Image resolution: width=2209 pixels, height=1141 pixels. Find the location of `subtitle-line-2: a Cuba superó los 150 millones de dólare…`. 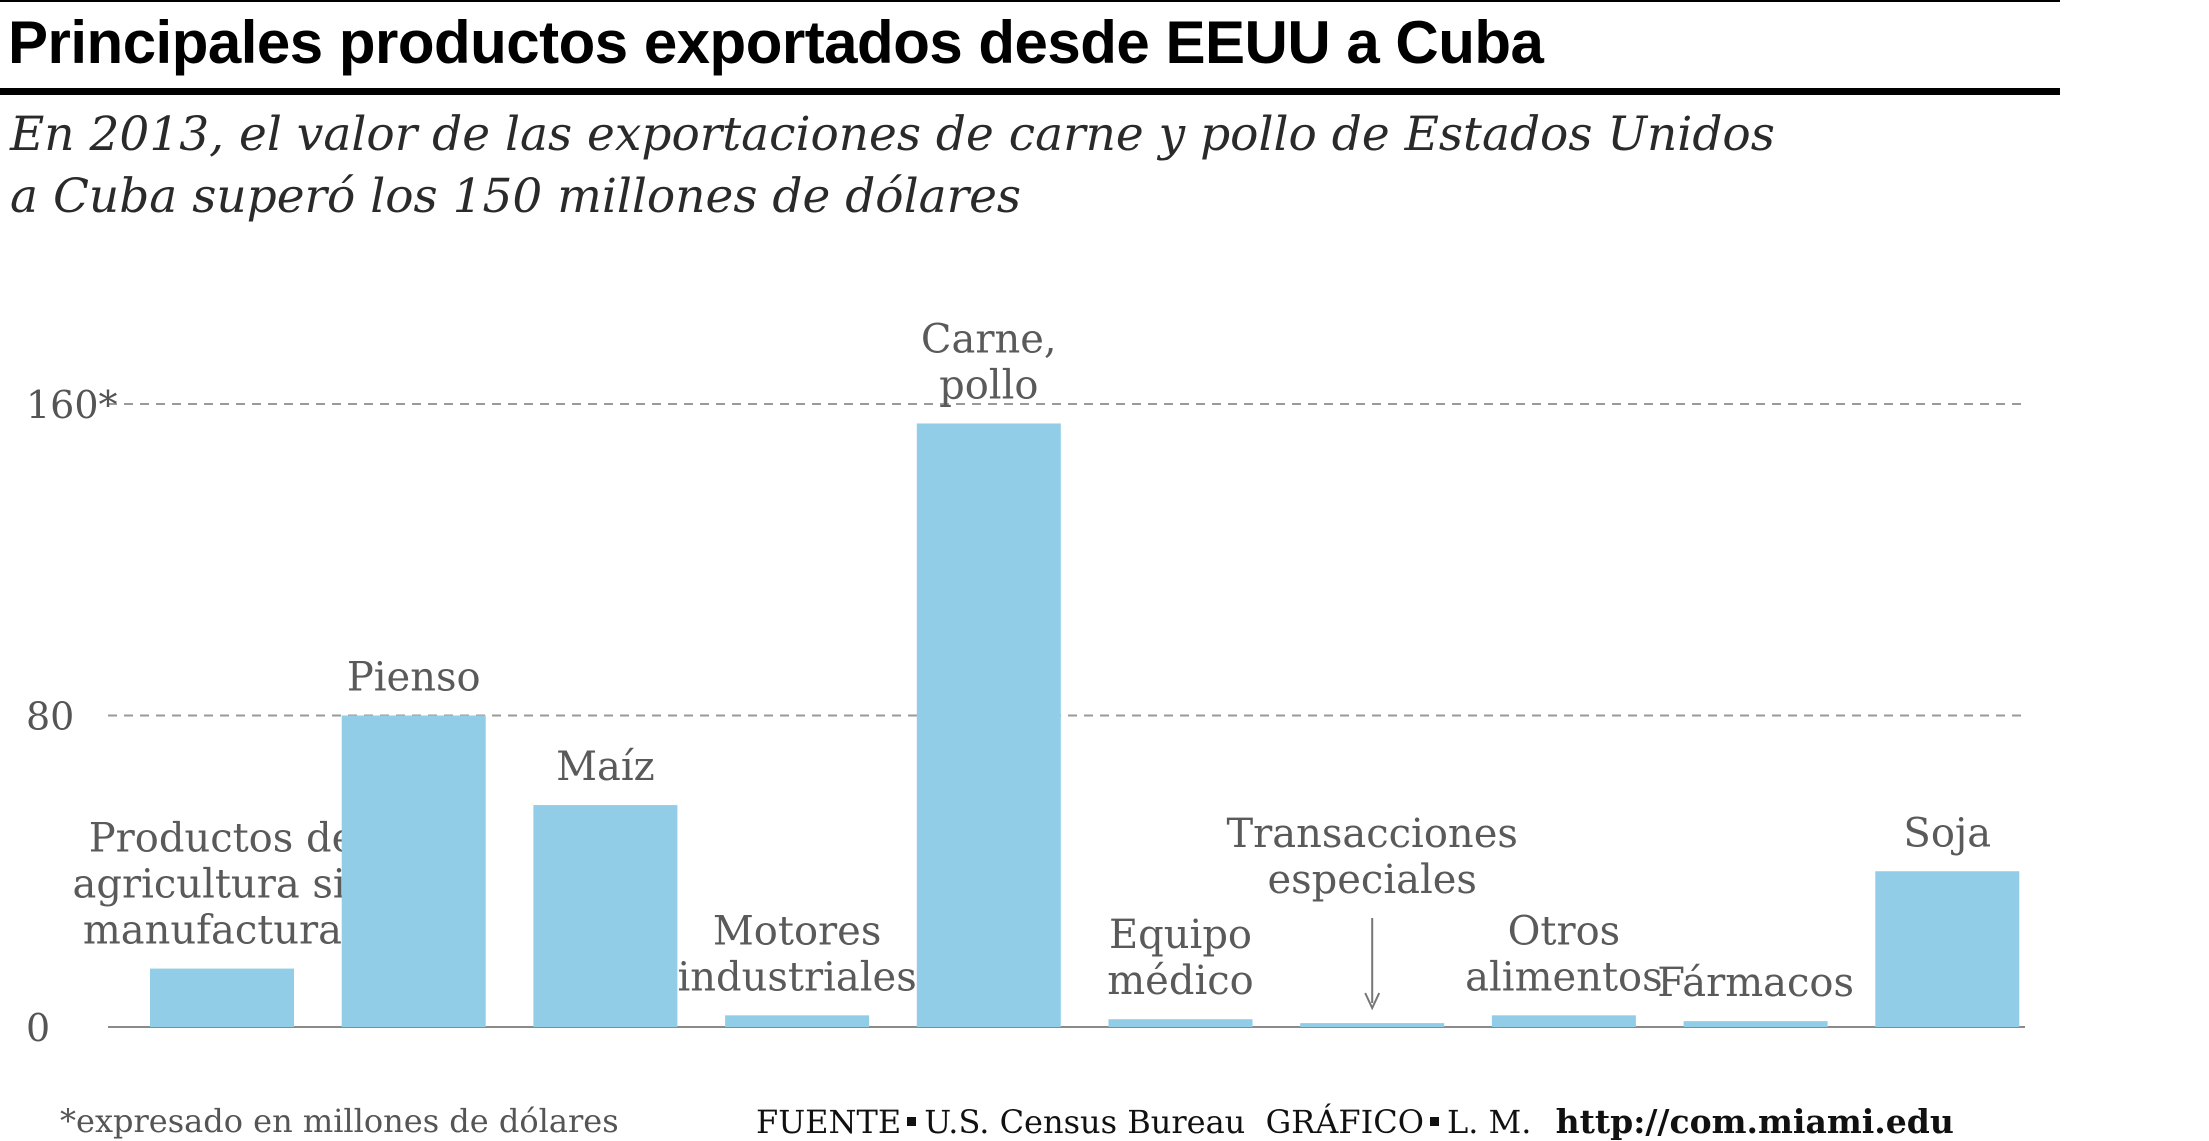

subtitle-line-2: a Cuba superó los 150 millones de dólare… is located at coordinates (516, 196).